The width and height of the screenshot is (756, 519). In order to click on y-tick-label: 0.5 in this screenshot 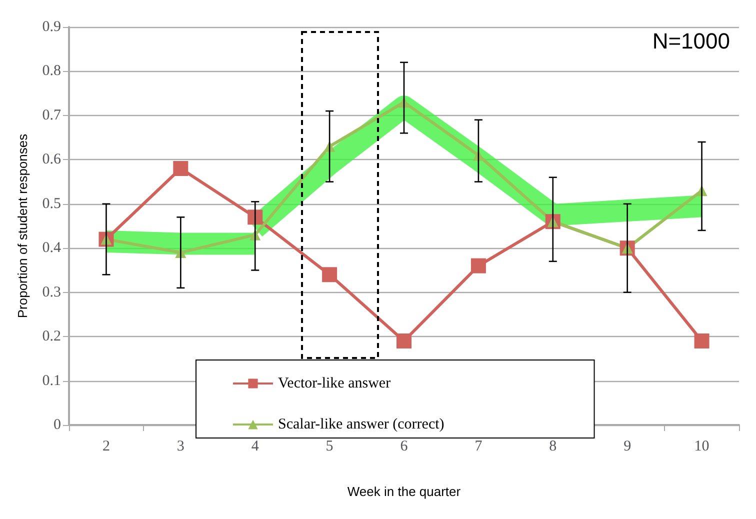, I will do `click(51, 204)`.